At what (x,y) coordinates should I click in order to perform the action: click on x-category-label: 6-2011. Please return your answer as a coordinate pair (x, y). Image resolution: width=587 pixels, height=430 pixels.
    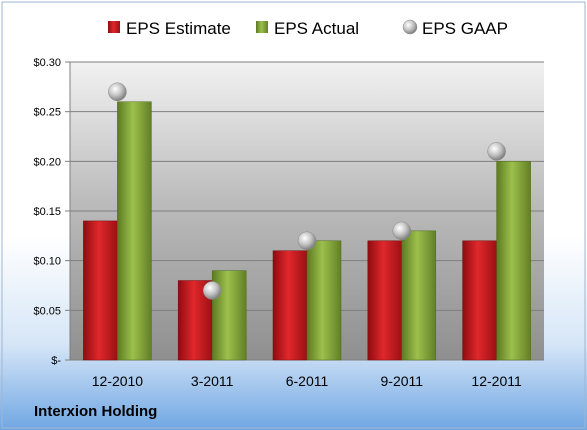
    Looking at the image, I should click on (307, 381).